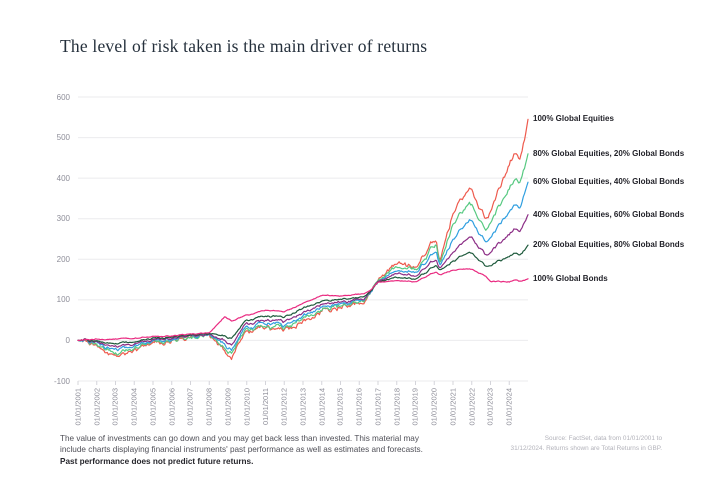 The height and width of the screenshot is (480, 720). What do you see at coordinates (415, 407) in the screenshot?
I see `x-tick-label: 01/01/2019` at bounding box center [415, 407].